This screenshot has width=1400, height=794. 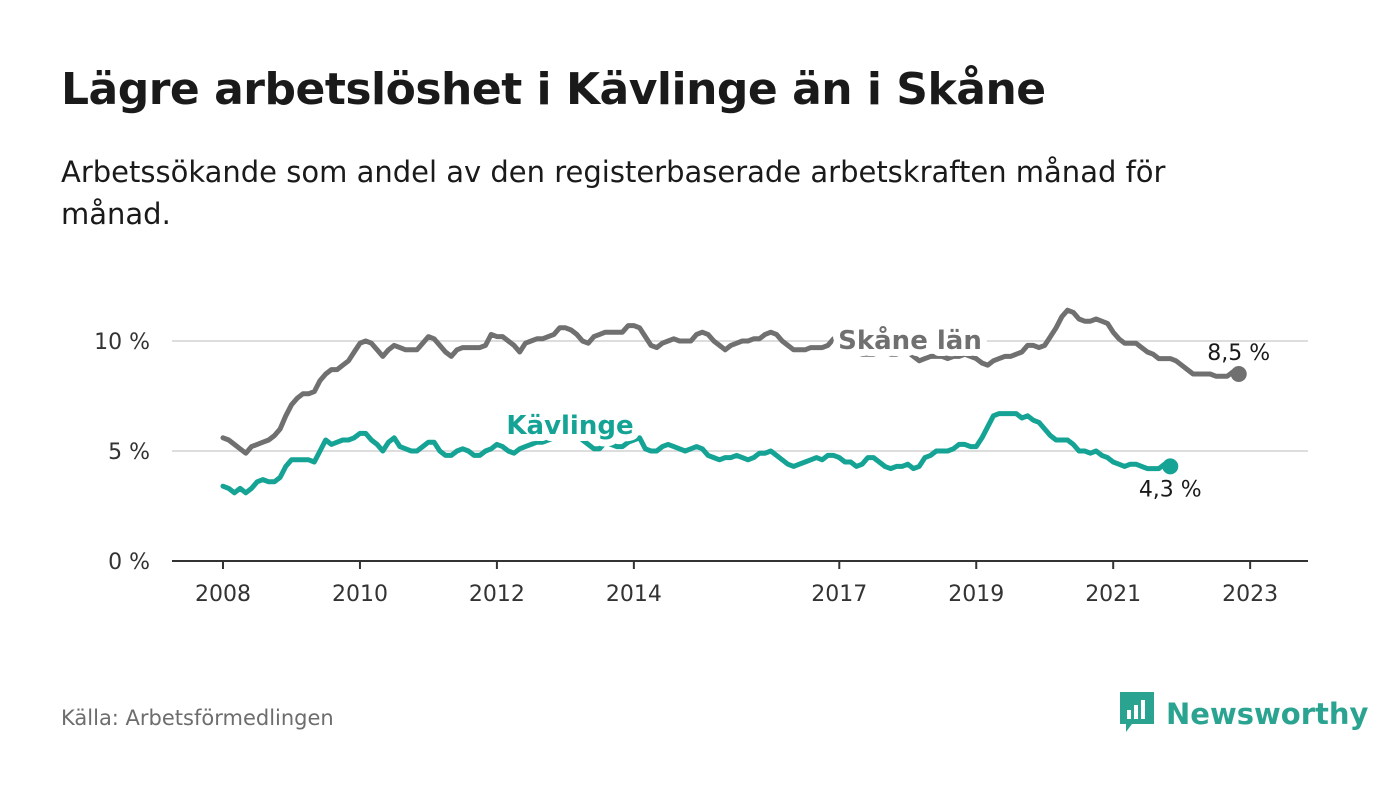 I want to click on brand-name: Newsworthy, so click(x=1267, y=714).